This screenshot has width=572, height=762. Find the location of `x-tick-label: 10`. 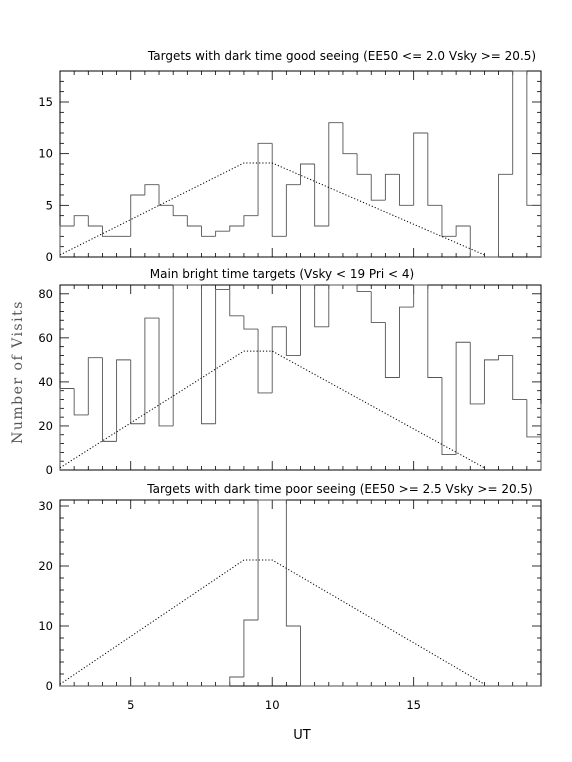

x-tick-label: 10 is located at coordinates (272, 705).